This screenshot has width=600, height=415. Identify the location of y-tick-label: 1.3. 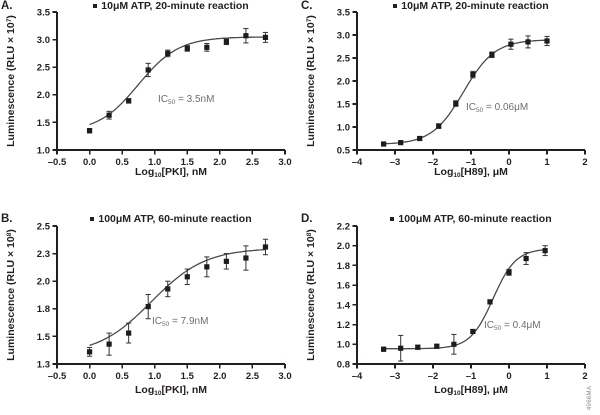
(43, 364).